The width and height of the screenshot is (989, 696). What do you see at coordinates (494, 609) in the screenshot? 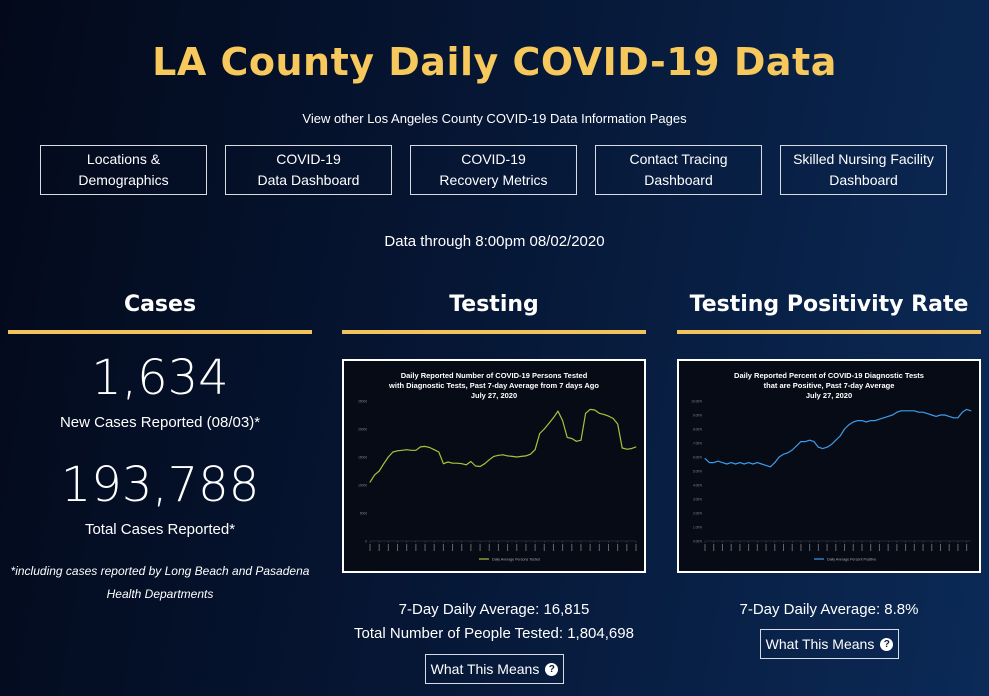
I see `testing-daily-average: 7-Day Daily Average: 16,815` at bounding box center [494, 609].